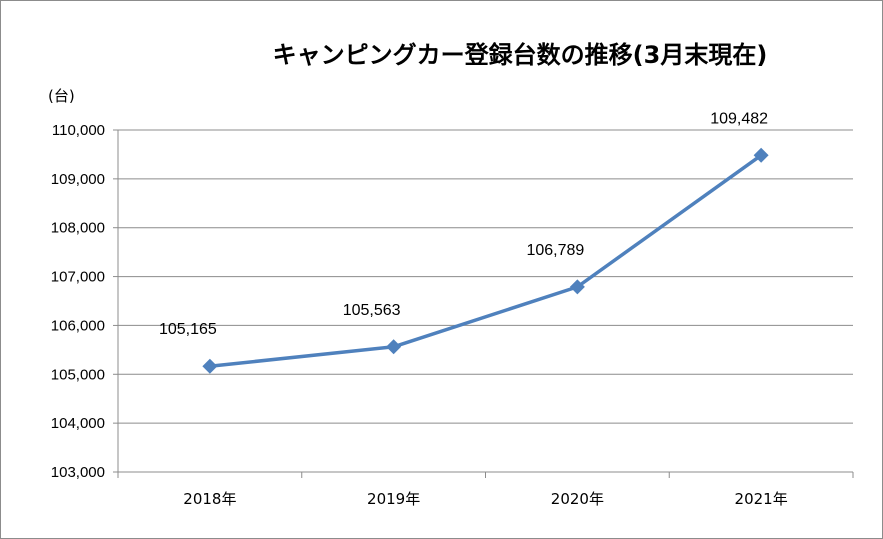 The height and width of the screenshot is (539, 883). Describe the element at coordinates (372, 310) in the screenshot. I see `data-label: 105,563` at that location.